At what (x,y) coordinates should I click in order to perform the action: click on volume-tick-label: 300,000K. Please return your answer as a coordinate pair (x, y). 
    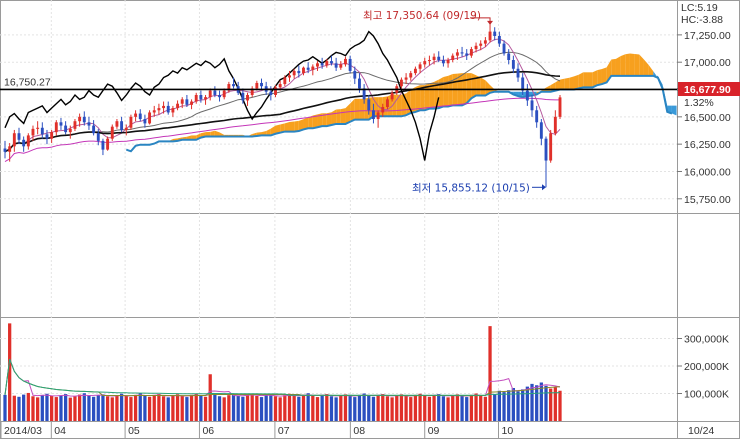
    Looking at the image, I should click on (706, 340).